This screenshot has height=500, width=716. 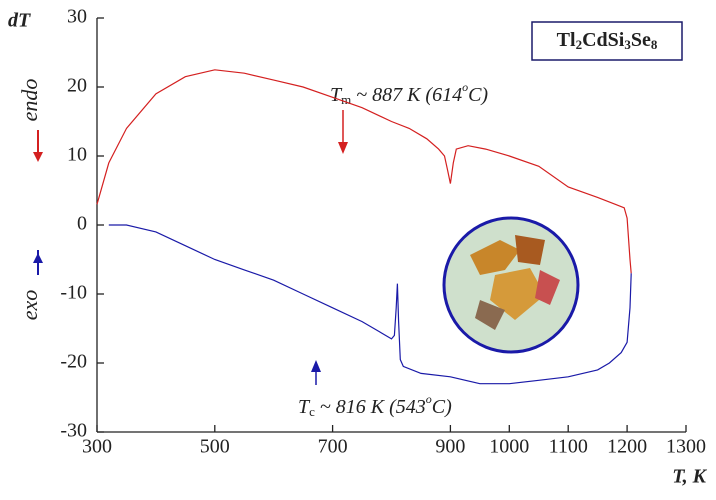 What do you see at coordinates (73, 431) in the screenshot?
I see `y-tick-label: -30` at bounding box center [73, 431].